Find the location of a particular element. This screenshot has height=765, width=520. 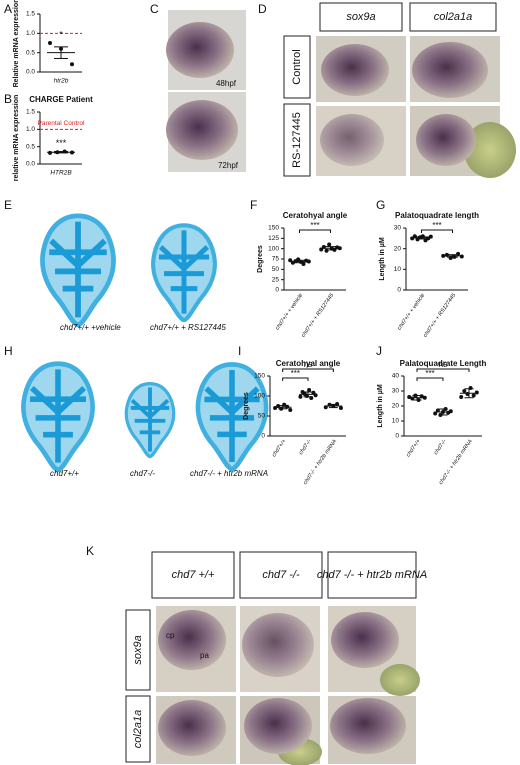

stage-label: 48hpf is located at coordinates (226, 83).